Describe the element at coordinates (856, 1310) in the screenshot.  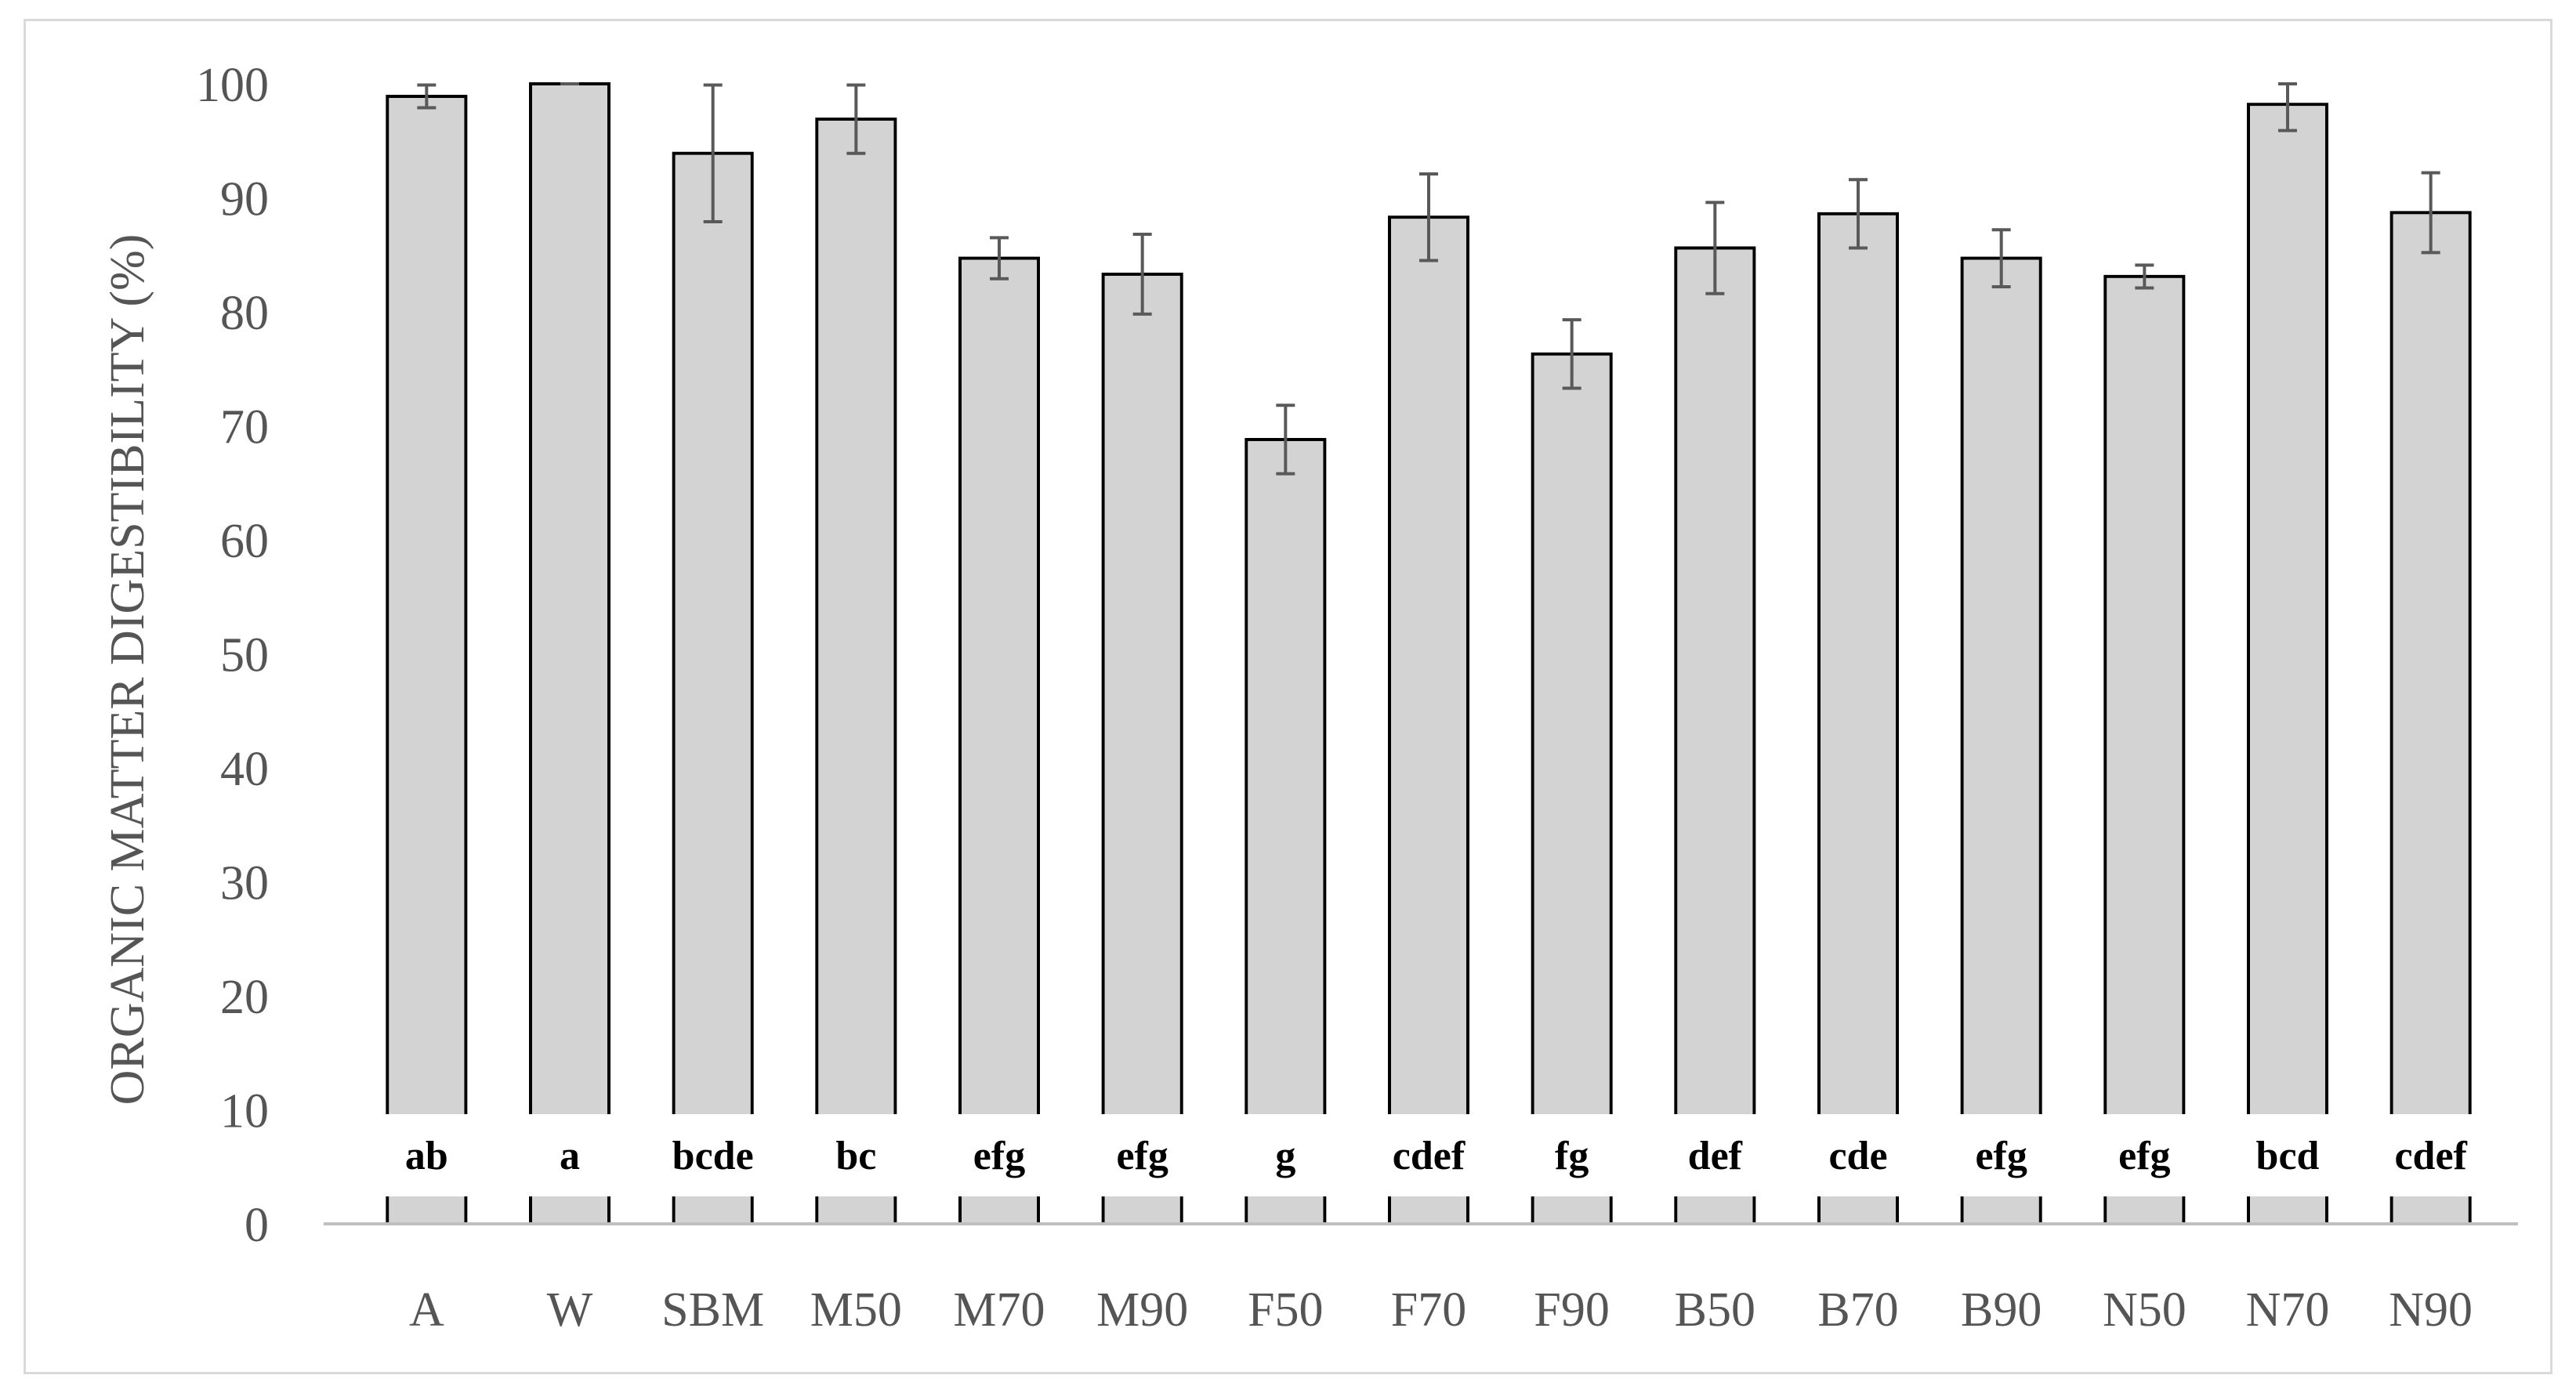
I see `x-tick-label: M50` at that location.